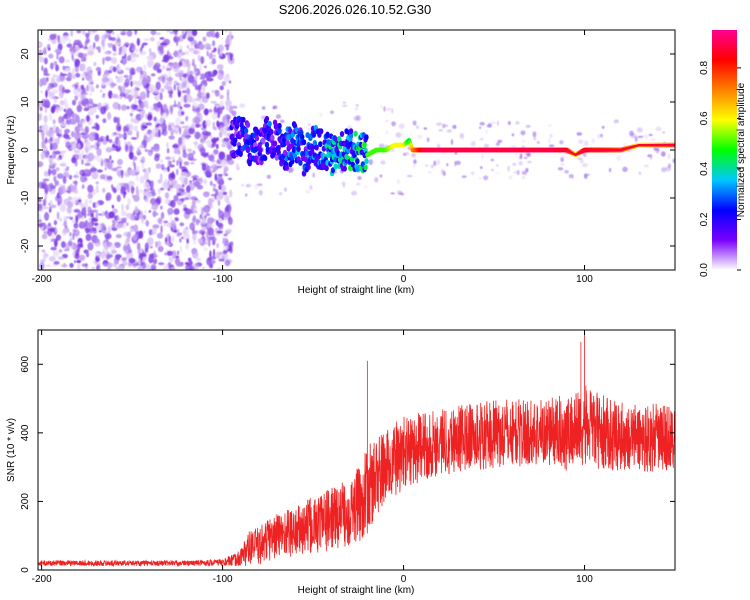 Image resolution: width=750 pixels, height=600 pixels. I want to click on figure-title: S206.2026.026.10.52.G30, so click(355, 9).